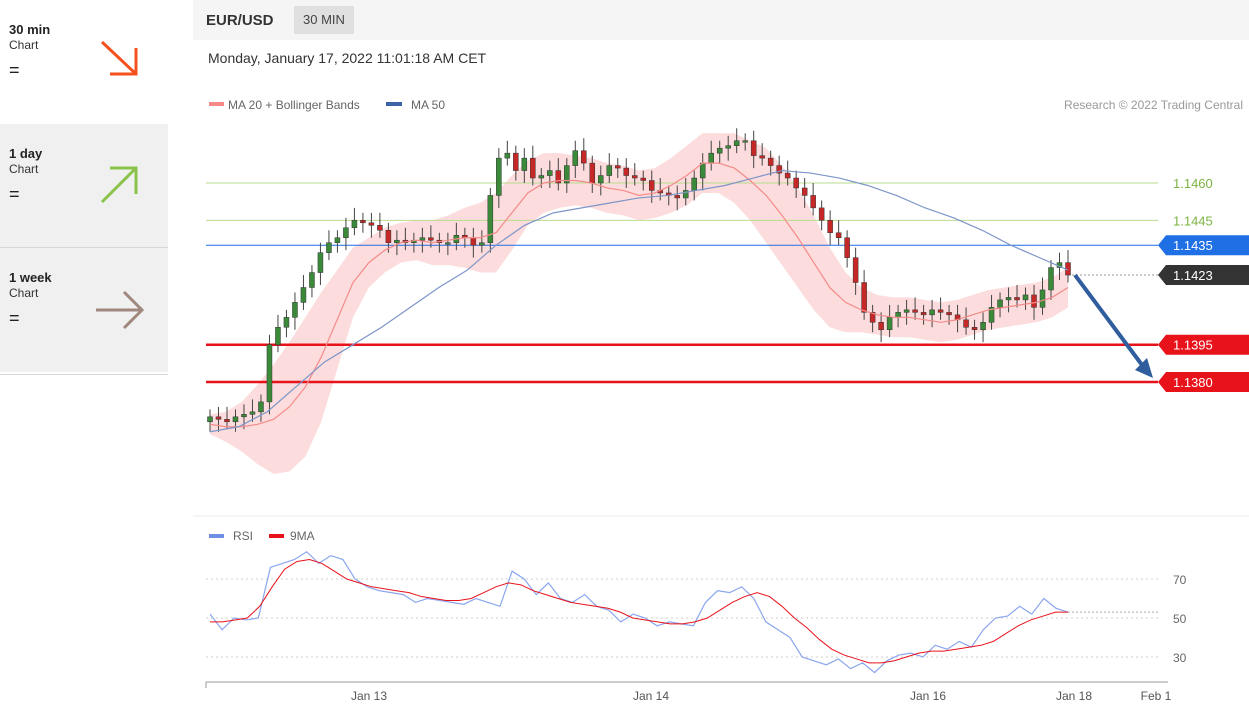 The width and height of the screenshot is (1249, 714). Describe the element at coordinates (119, 185) in the screenshot. I see `arrow-up-right-icon` at that location.